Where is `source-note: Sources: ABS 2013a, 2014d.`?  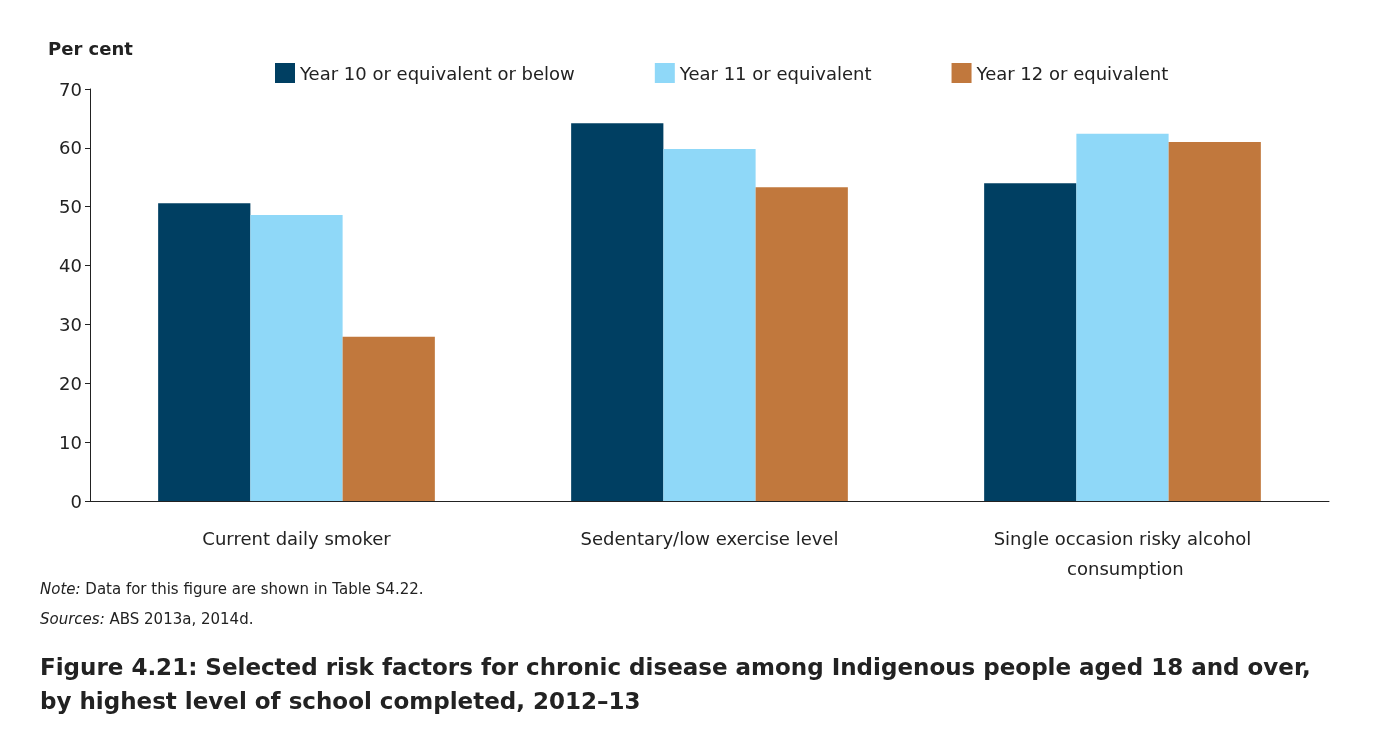
source-note: Sources: ABS 2013a, 2014d. is located at coordinates (147, 619).